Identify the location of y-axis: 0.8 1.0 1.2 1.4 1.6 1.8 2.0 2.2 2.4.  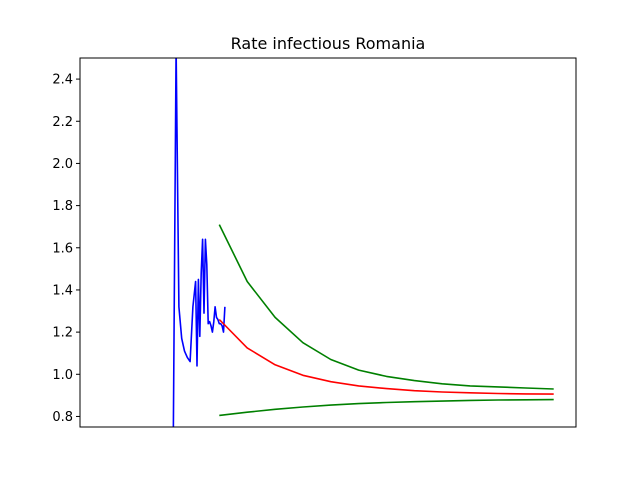
(66, 249).